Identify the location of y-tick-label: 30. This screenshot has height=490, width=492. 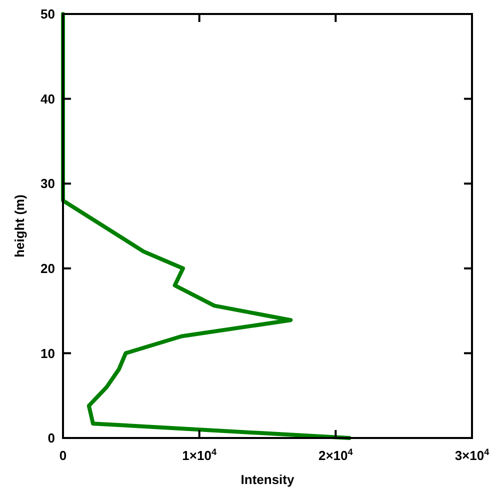
(47, 184).